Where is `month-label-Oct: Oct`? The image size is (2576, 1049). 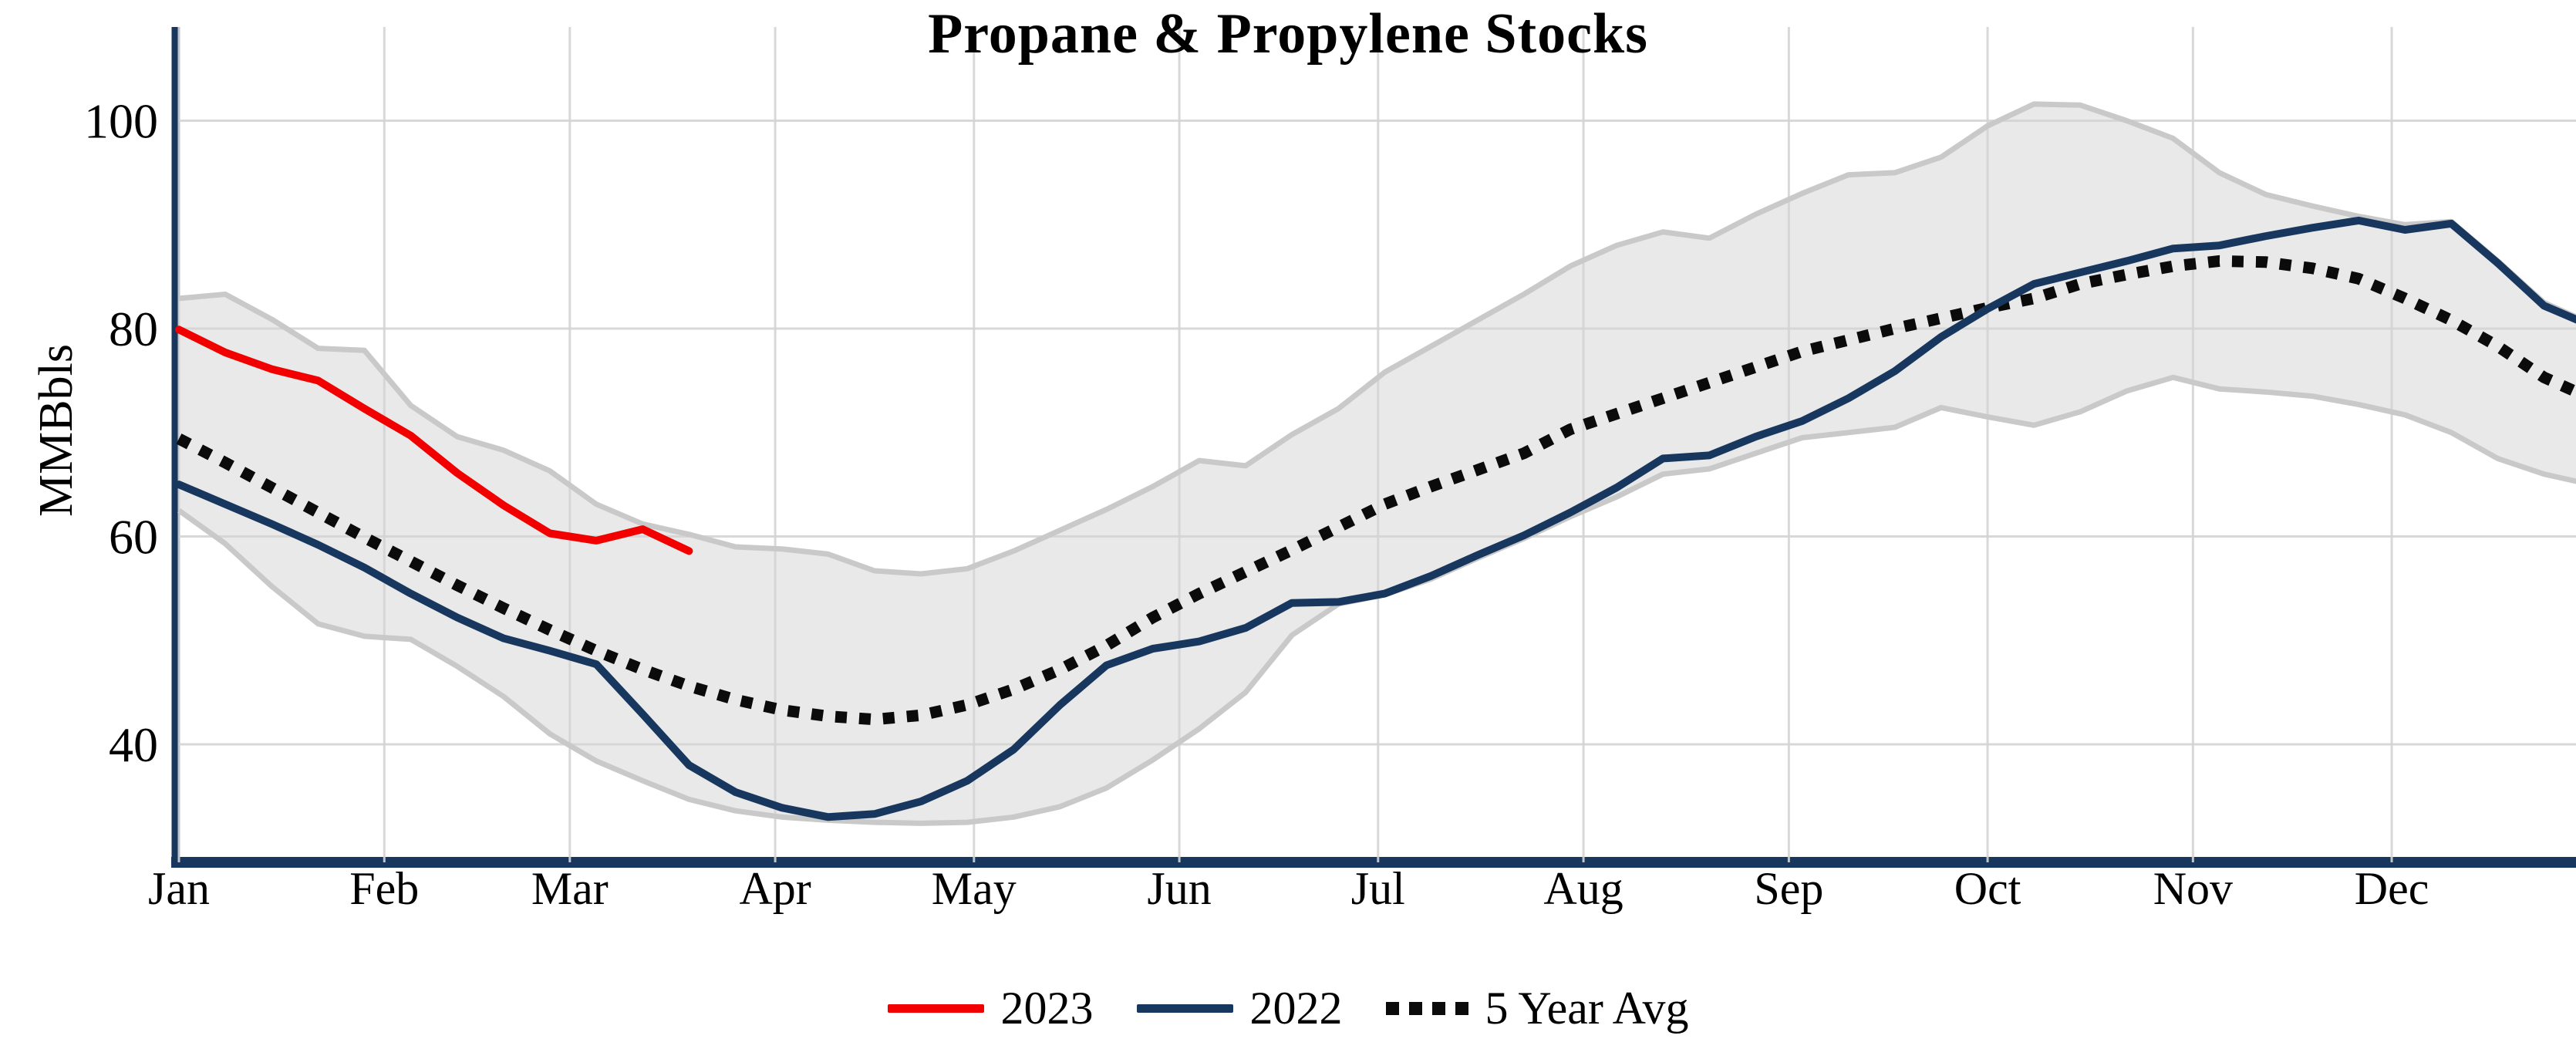
month-label-Oct: Oct is located at coordinates (1987, 889).